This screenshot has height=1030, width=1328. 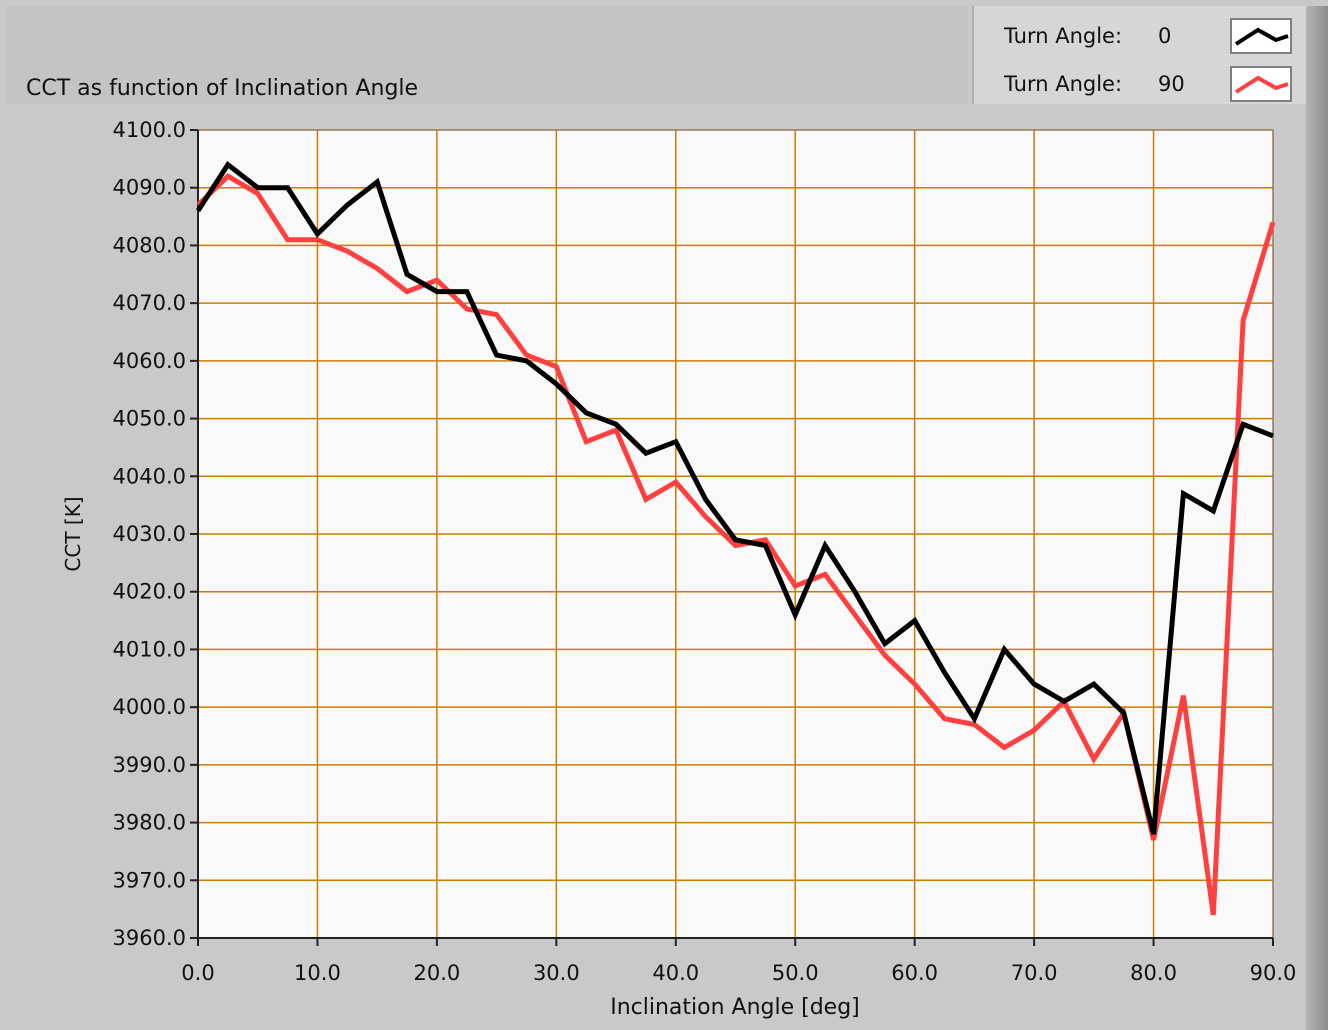 What do you see at coordinates (487, 55) in the screenshot?
I see `chart-title-bar: CCT as function of Inclination Angle` at bounding box center [487, 55].